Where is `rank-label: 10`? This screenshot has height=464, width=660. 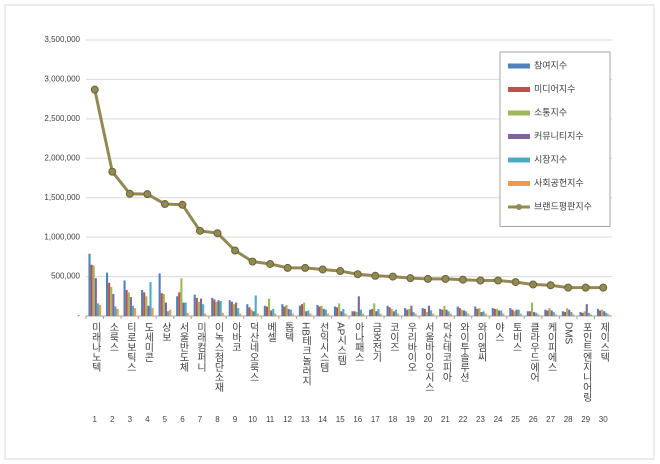 rank-label: 10 is located at coordinates (252, 419).